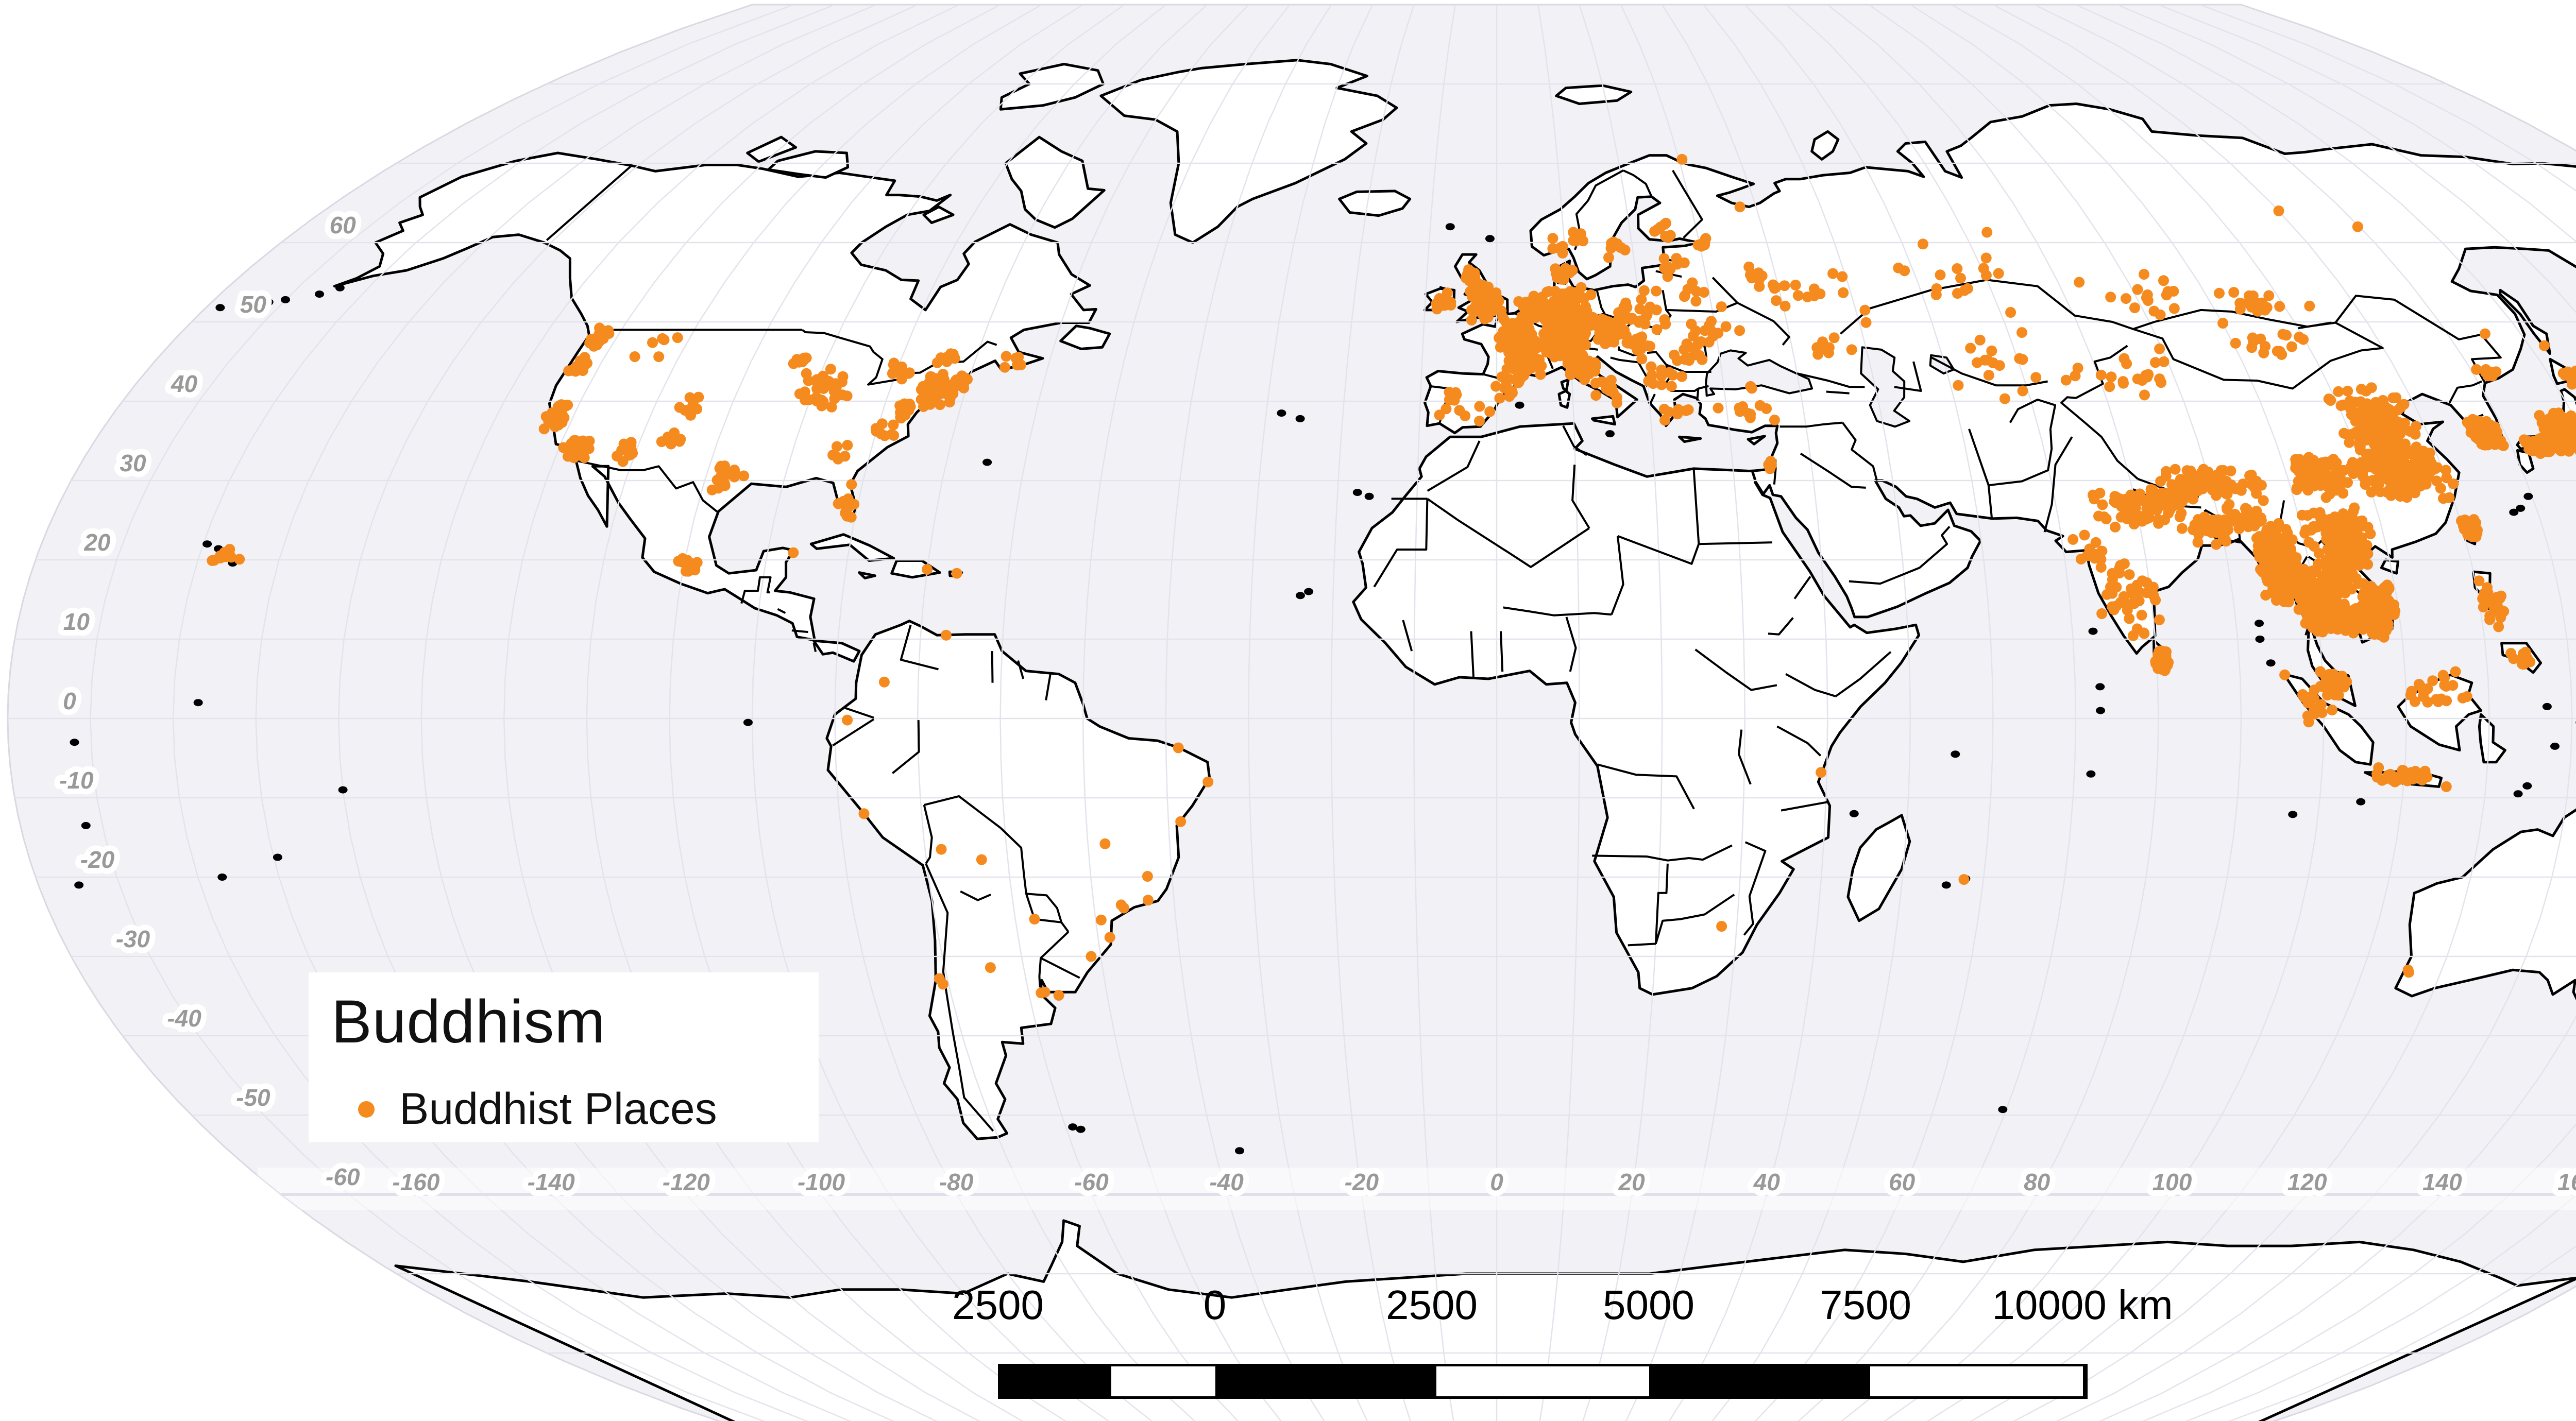  What do you see at coordinates (551, 1182) in the screenshot?
I see `lon-label: -140` at bounding box center [551, 1182].